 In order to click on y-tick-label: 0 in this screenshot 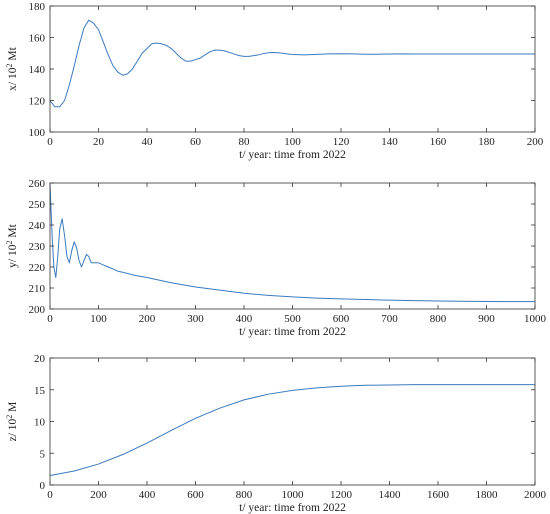, I will do `click(43, 486)`.